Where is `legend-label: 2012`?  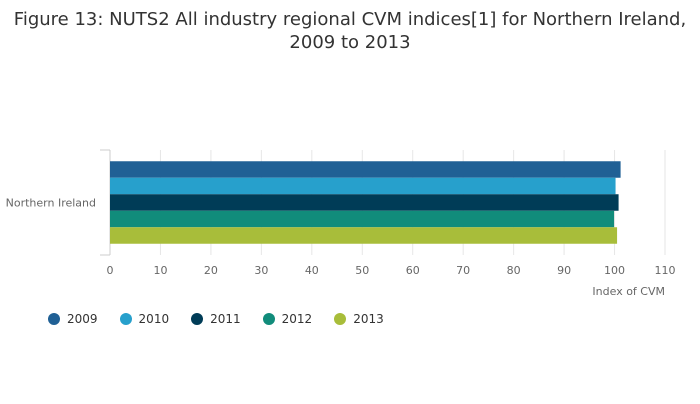
legend-label: 2012 is located at coordinates (297, 319).